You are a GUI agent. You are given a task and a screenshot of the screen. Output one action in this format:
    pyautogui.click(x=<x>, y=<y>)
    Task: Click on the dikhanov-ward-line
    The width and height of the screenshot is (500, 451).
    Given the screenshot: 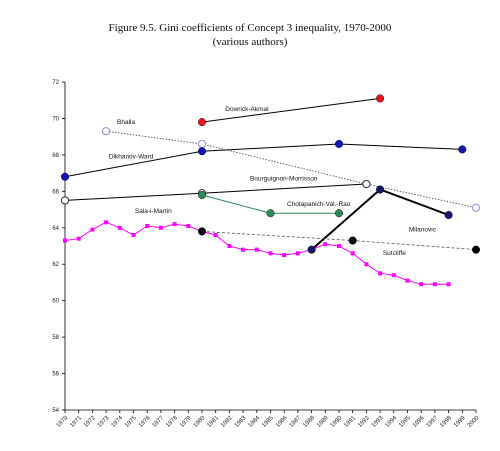 What is the action you would take?
    pyautogui.click(x=263, y=160)
    